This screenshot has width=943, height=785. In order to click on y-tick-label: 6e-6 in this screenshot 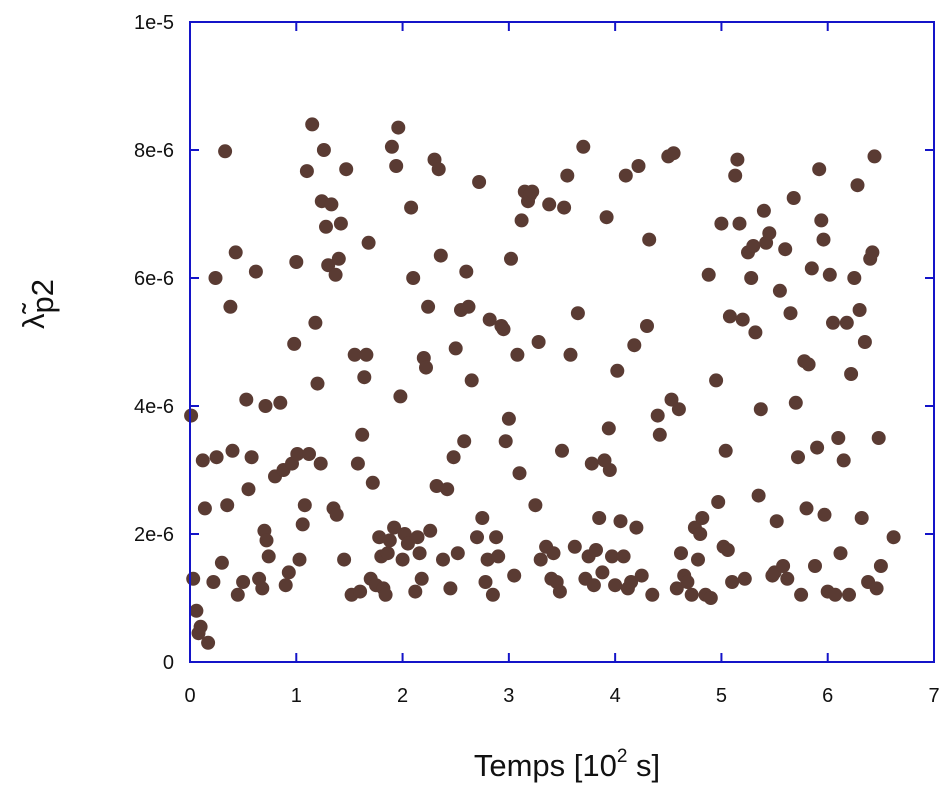, I will do `click(154, 279)`.